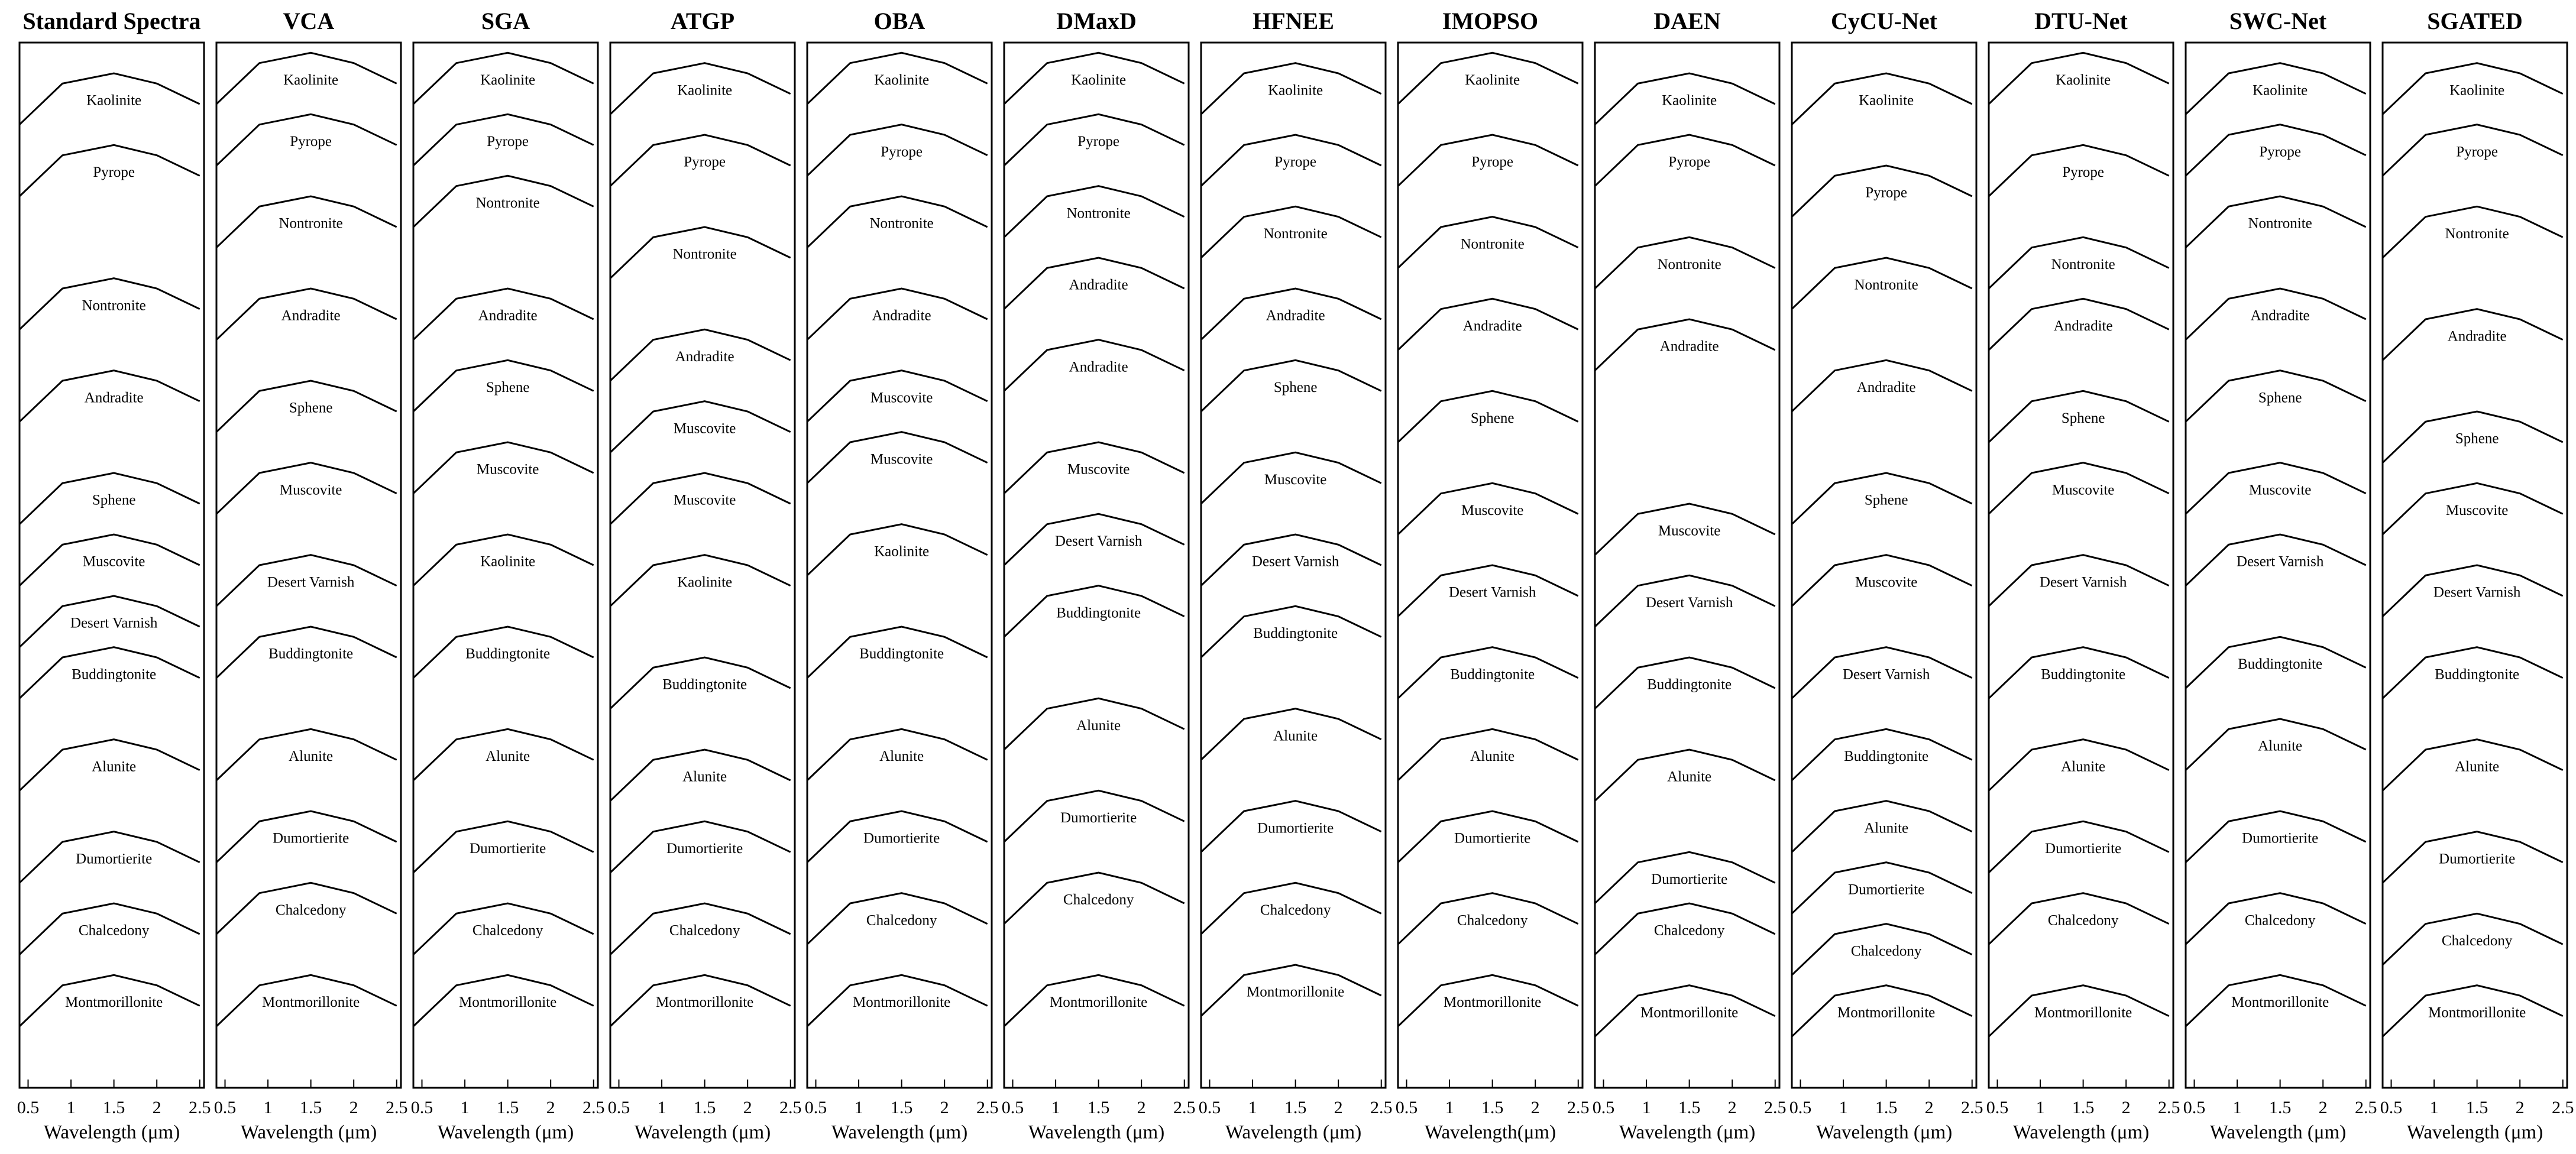  What do you see at coordinates (2475, 21) in the screenshot?
I see `panel-title: SGATED` at bounding box center [2475, 21].